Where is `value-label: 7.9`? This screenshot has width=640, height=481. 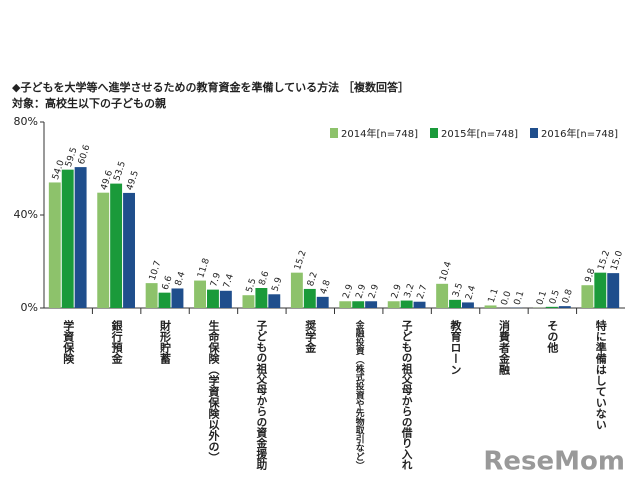 value-label: 7.9 is located at coordinates (216, 279).